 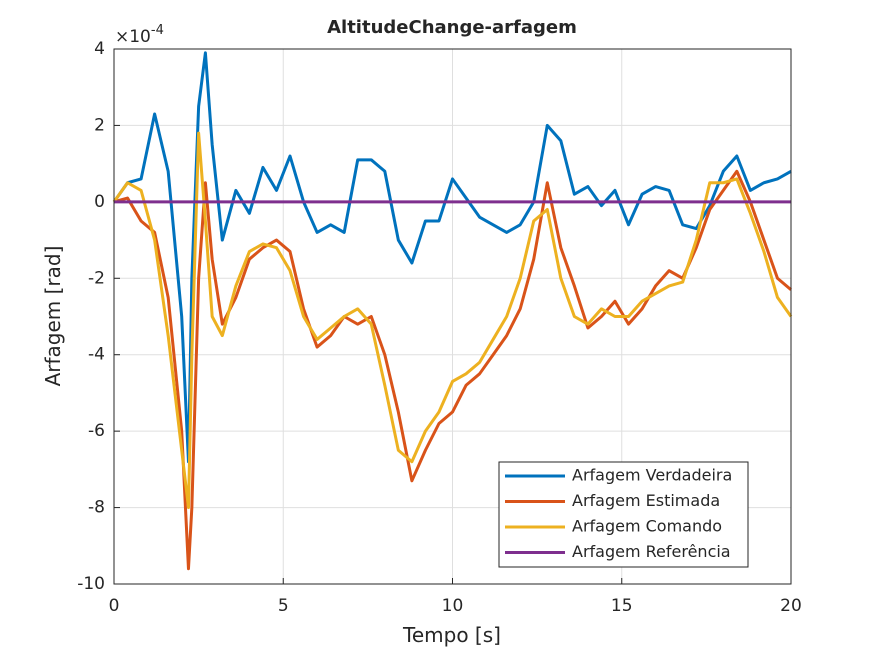 What do you see at coordinates (451, 635) in the screenshot?
I see `x-axis-label: Tempo [s]` at bounding box center [451, 635].